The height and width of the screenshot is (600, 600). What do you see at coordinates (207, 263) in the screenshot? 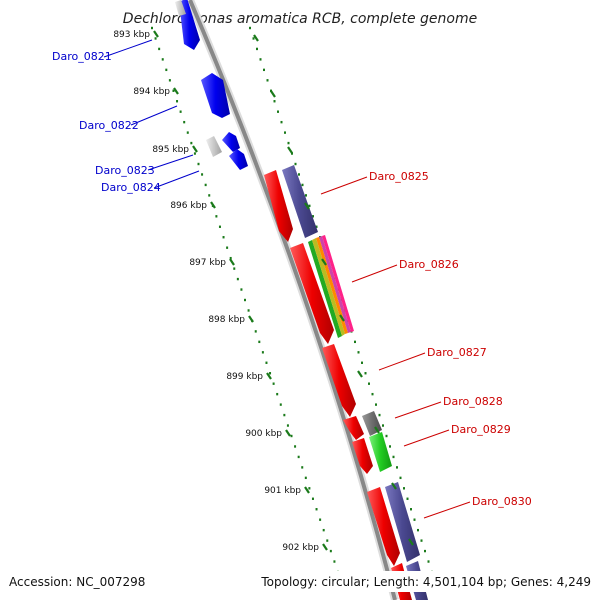
I see `tick-label: 897 kbp` at bounding box center [207, 263].